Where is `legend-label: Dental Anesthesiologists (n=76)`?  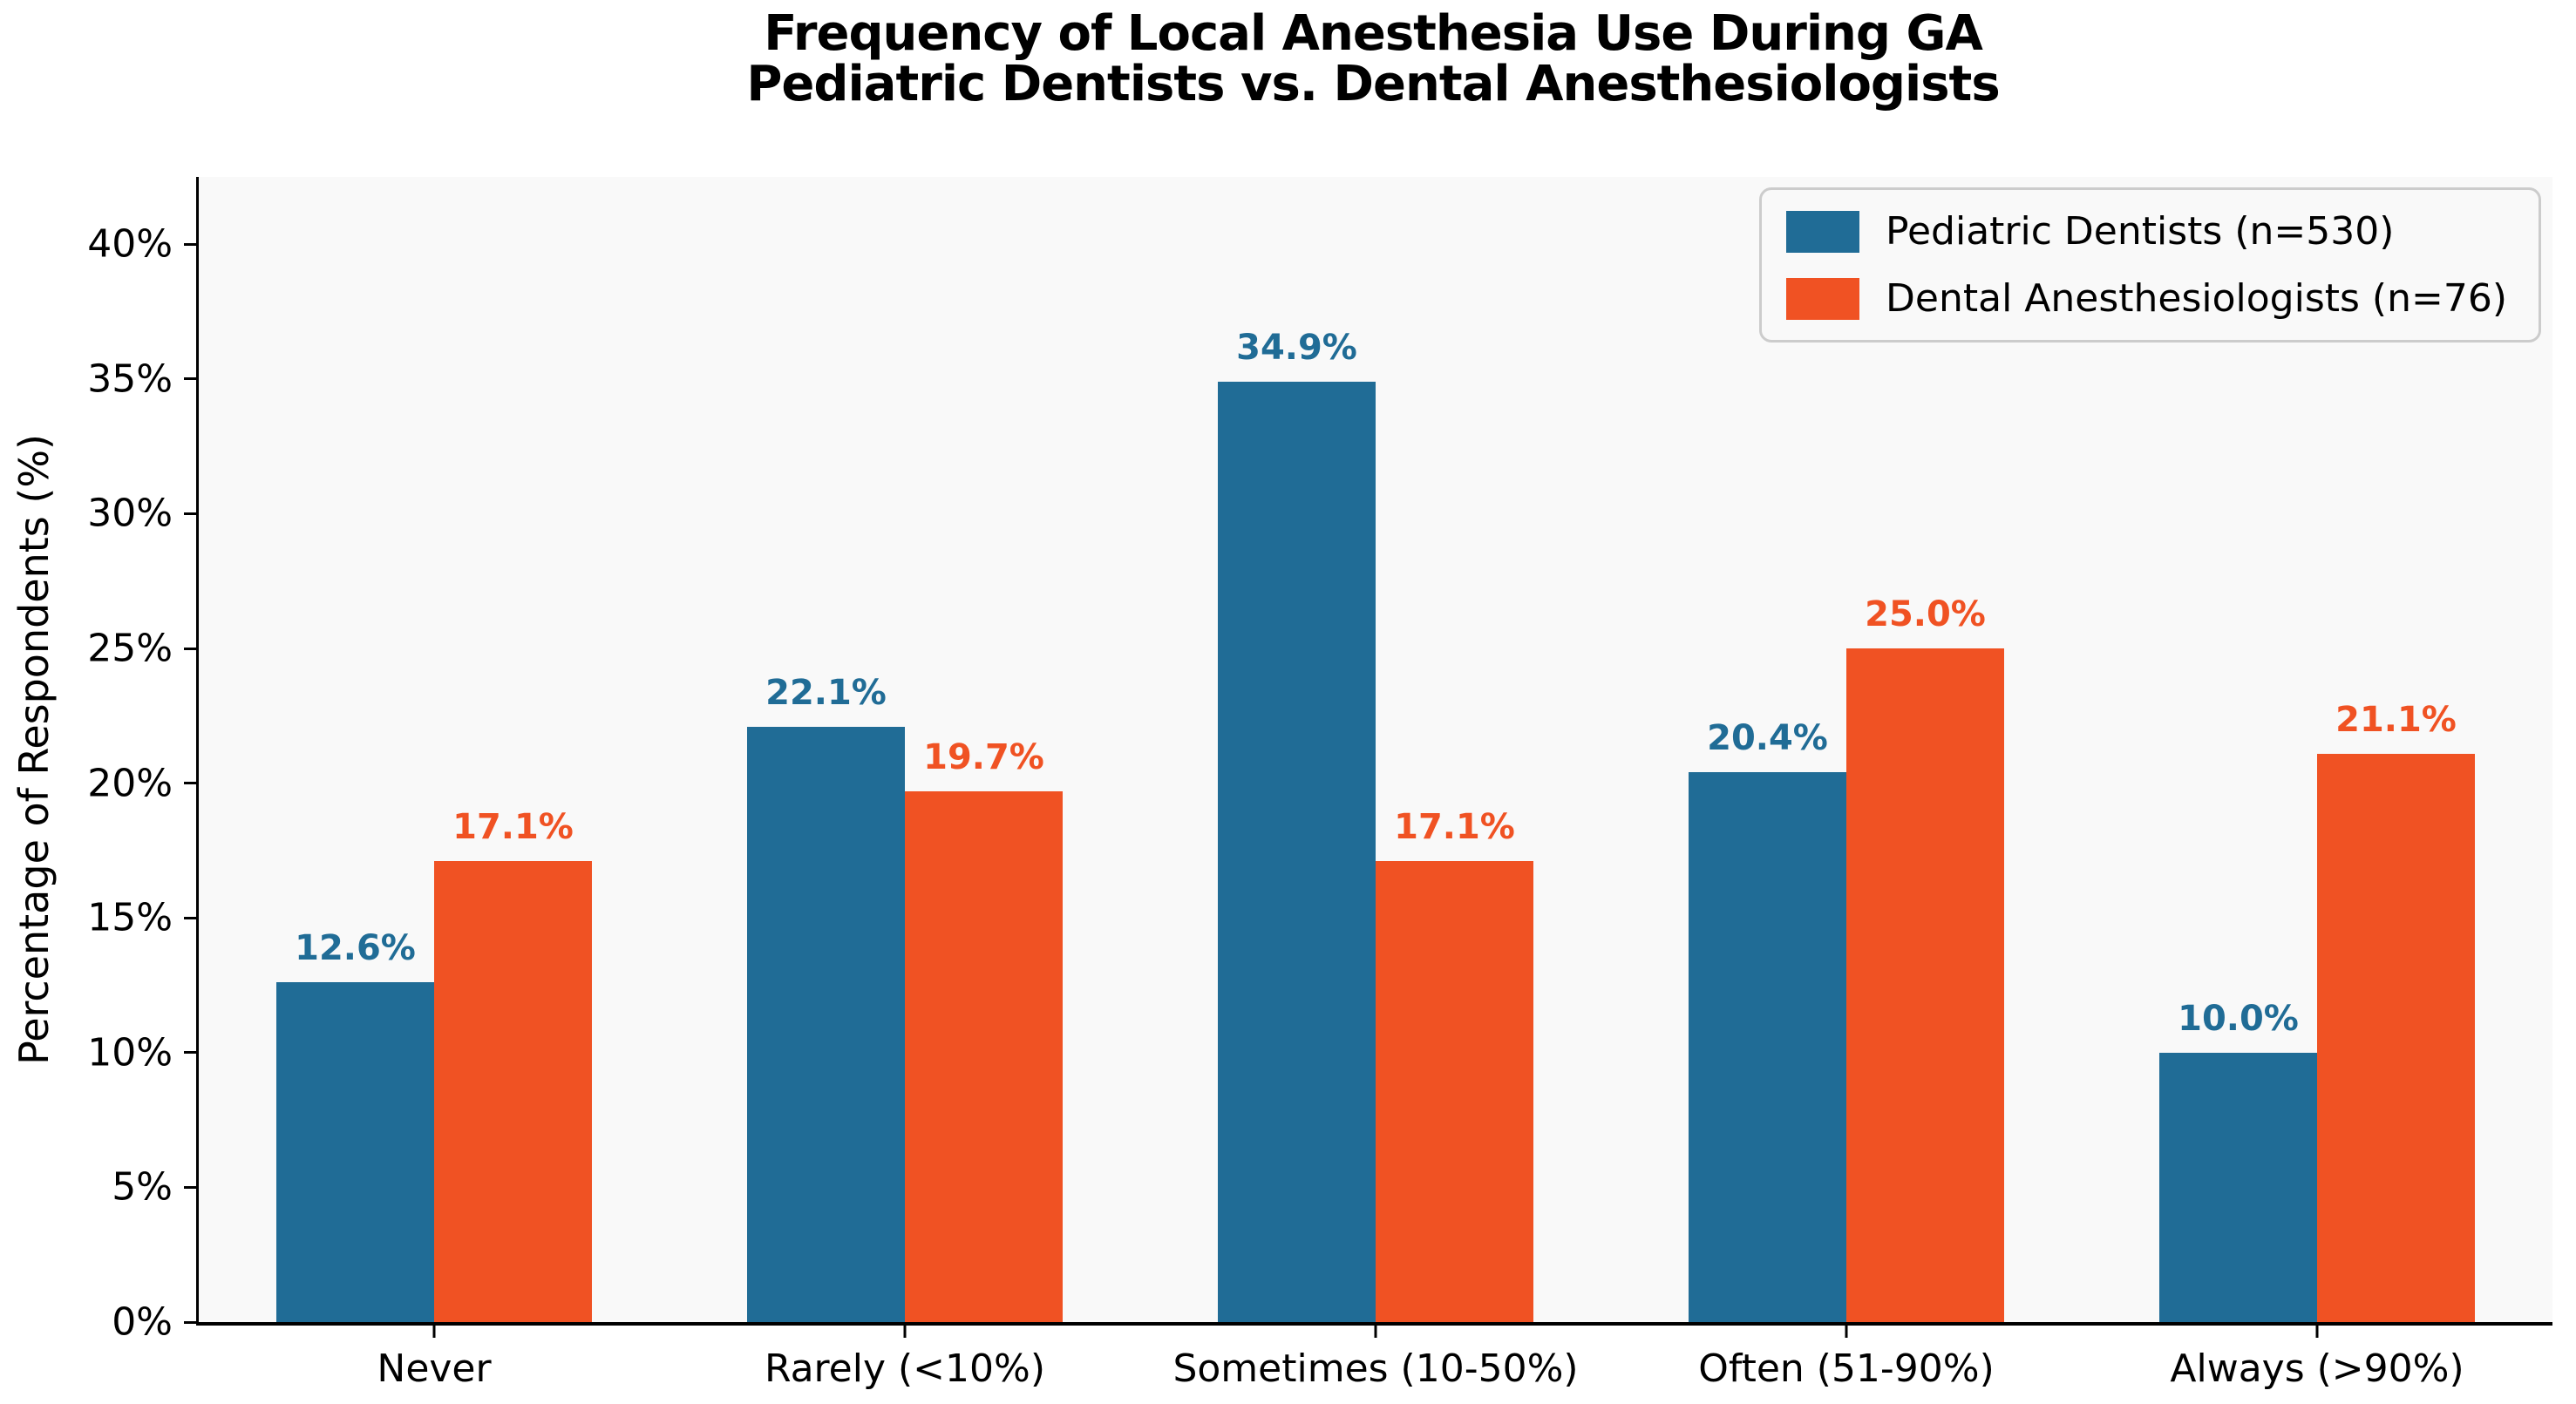 legend-label: Dental Anesthesiologists (n=76) is located at coordinates (2196, 298).